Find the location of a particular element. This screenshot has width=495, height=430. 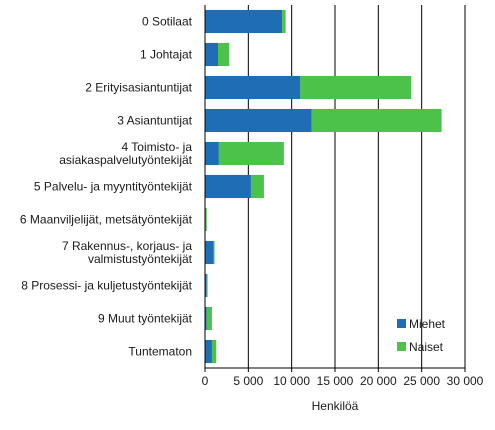

legend-label-miehet: Miehet is located at coordinates (427, 324).